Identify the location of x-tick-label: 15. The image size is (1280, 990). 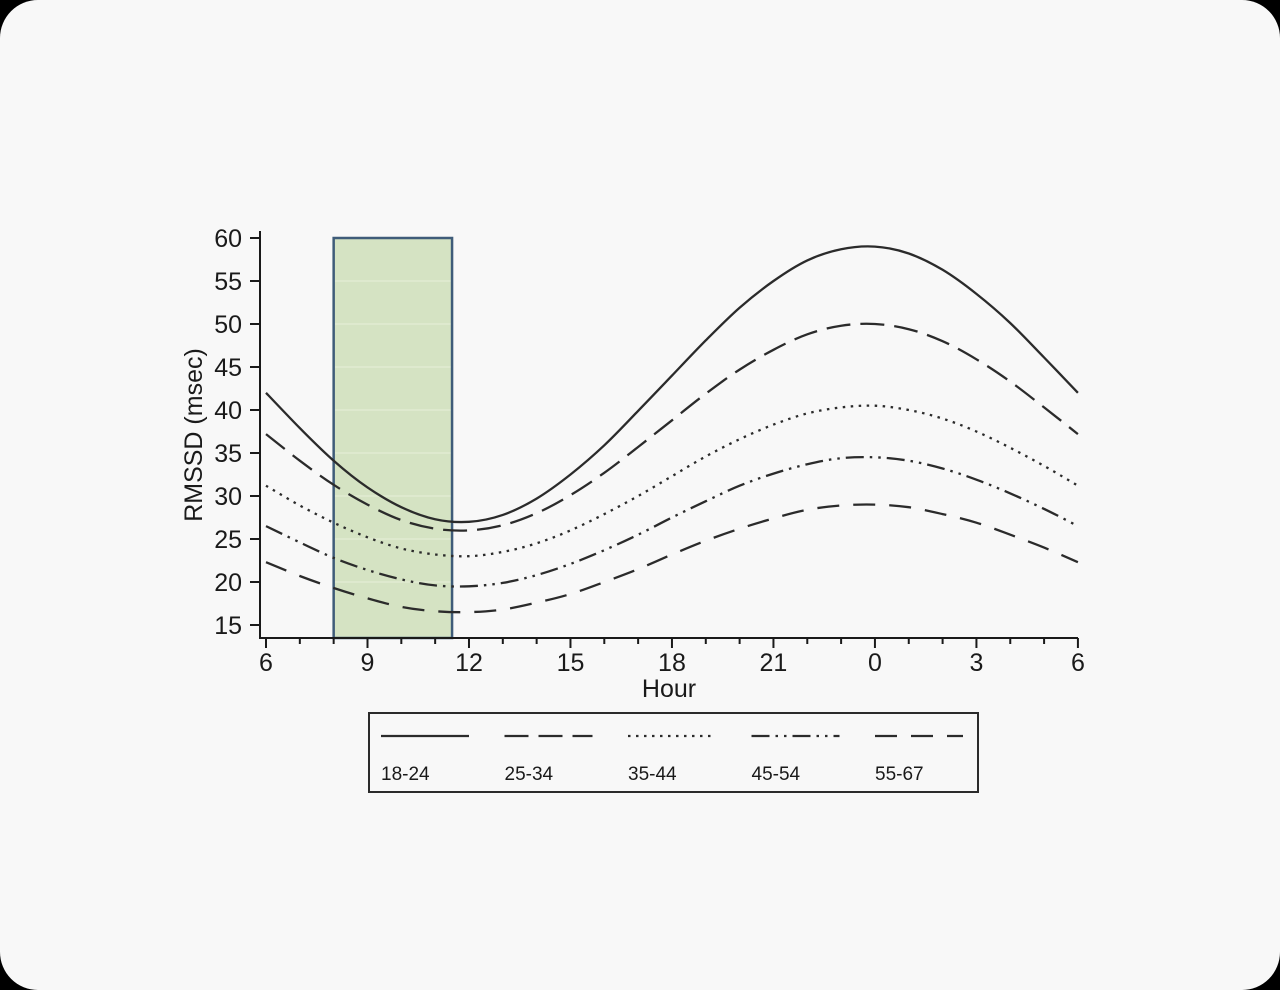
(571, 663).